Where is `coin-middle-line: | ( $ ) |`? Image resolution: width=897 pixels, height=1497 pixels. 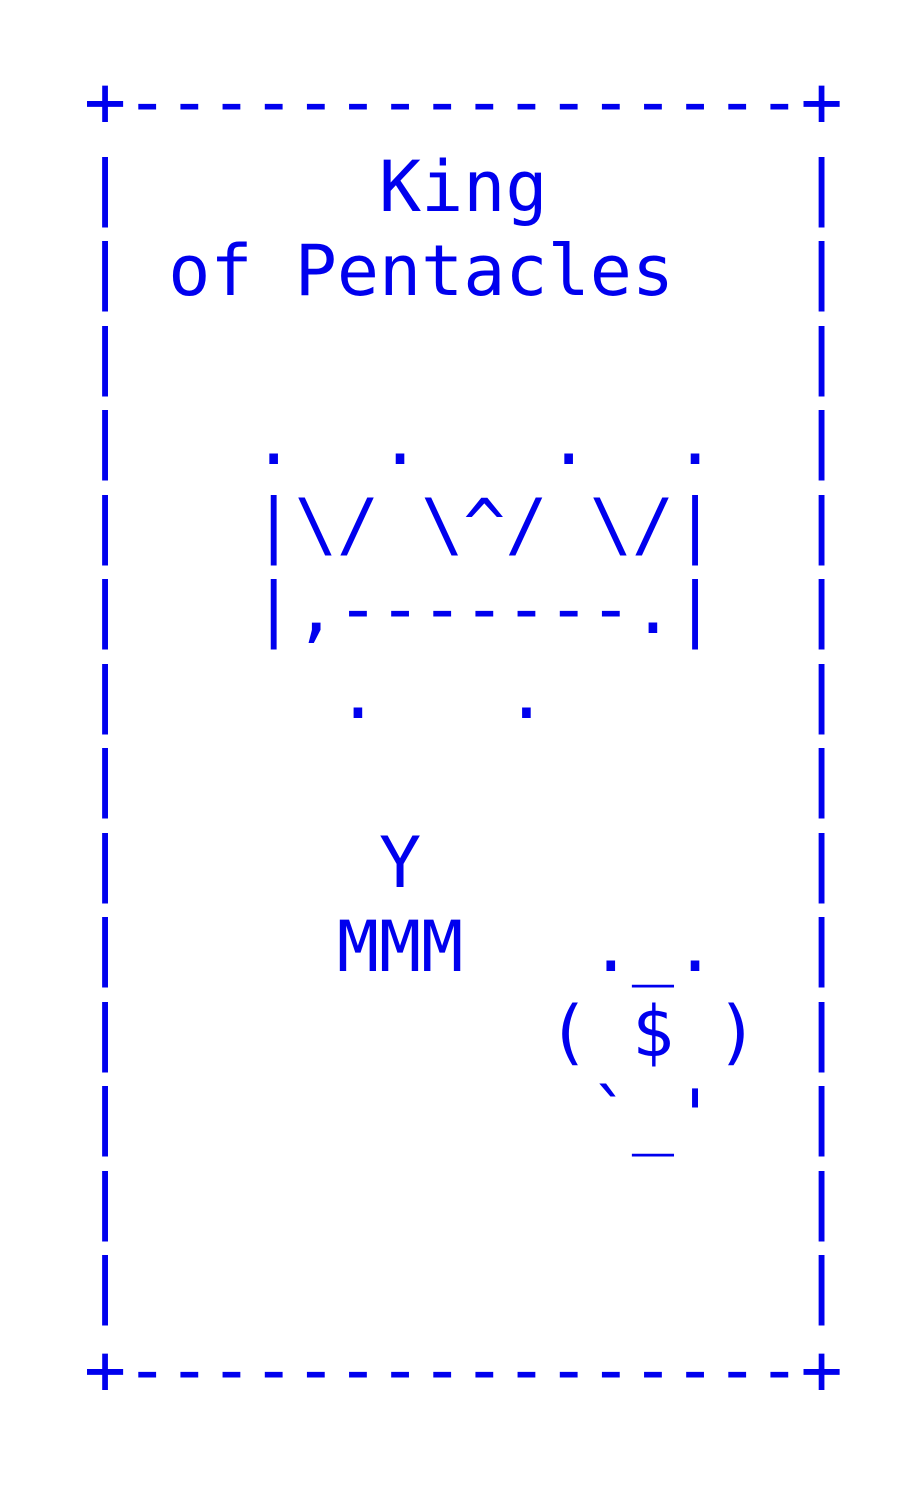 coin-middle-line: | ( $ ) | is located at coordinates (463, 1031).